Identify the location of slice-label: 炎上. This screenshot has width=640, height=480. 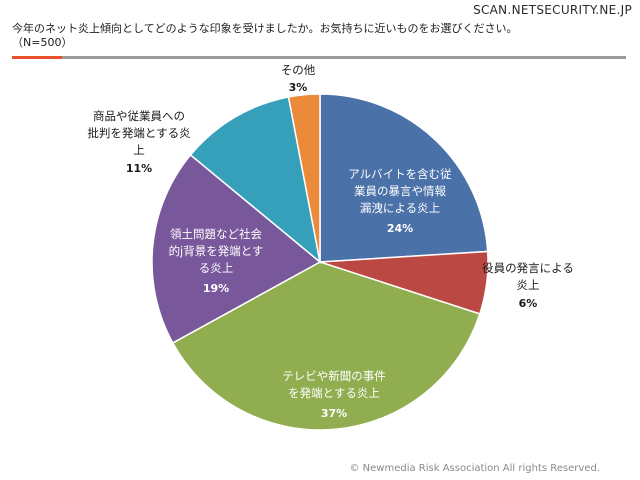
(528, 285).